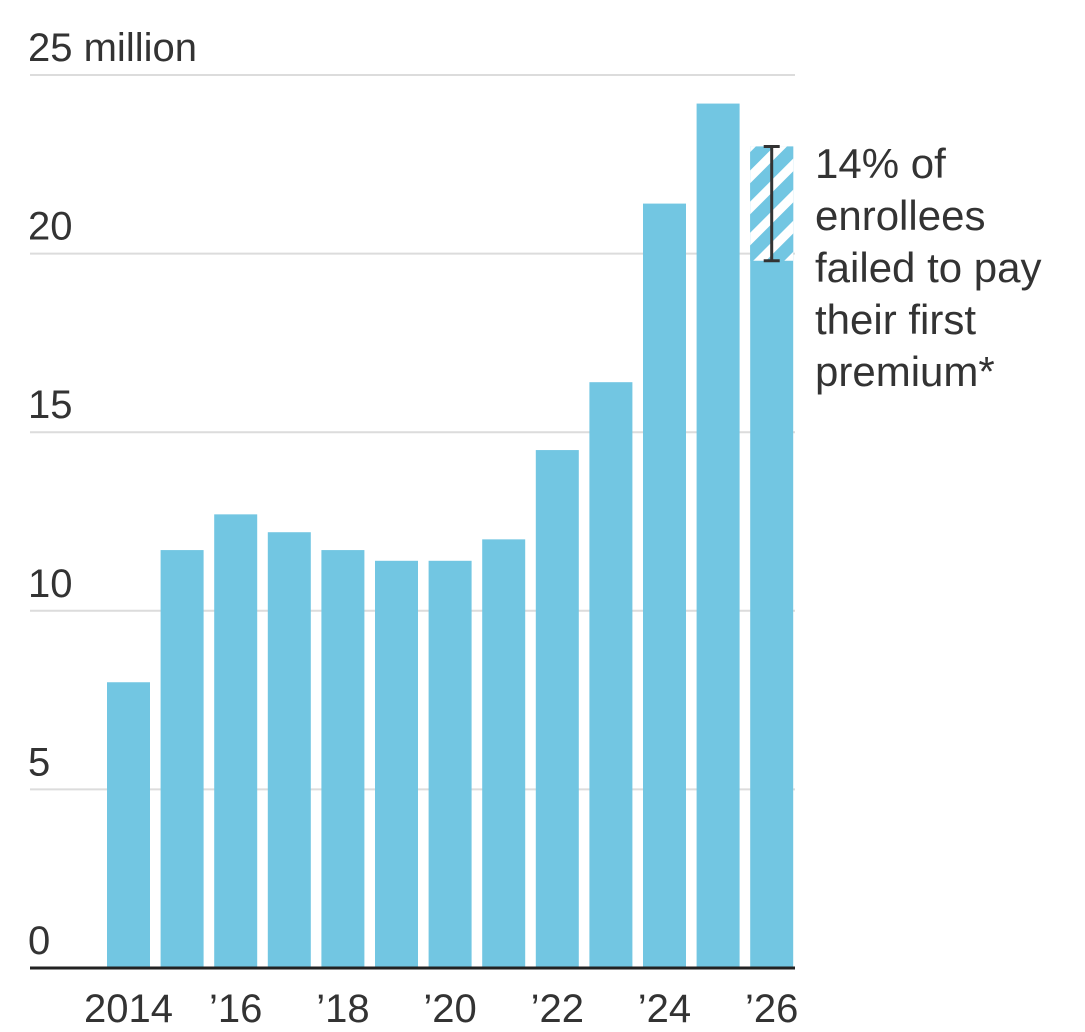 The width and height of the screenshot is (1085, 1032). Describe the element at coordinates (905, 371) in the screenshot. I see `annotation-line: premium*` at that location.